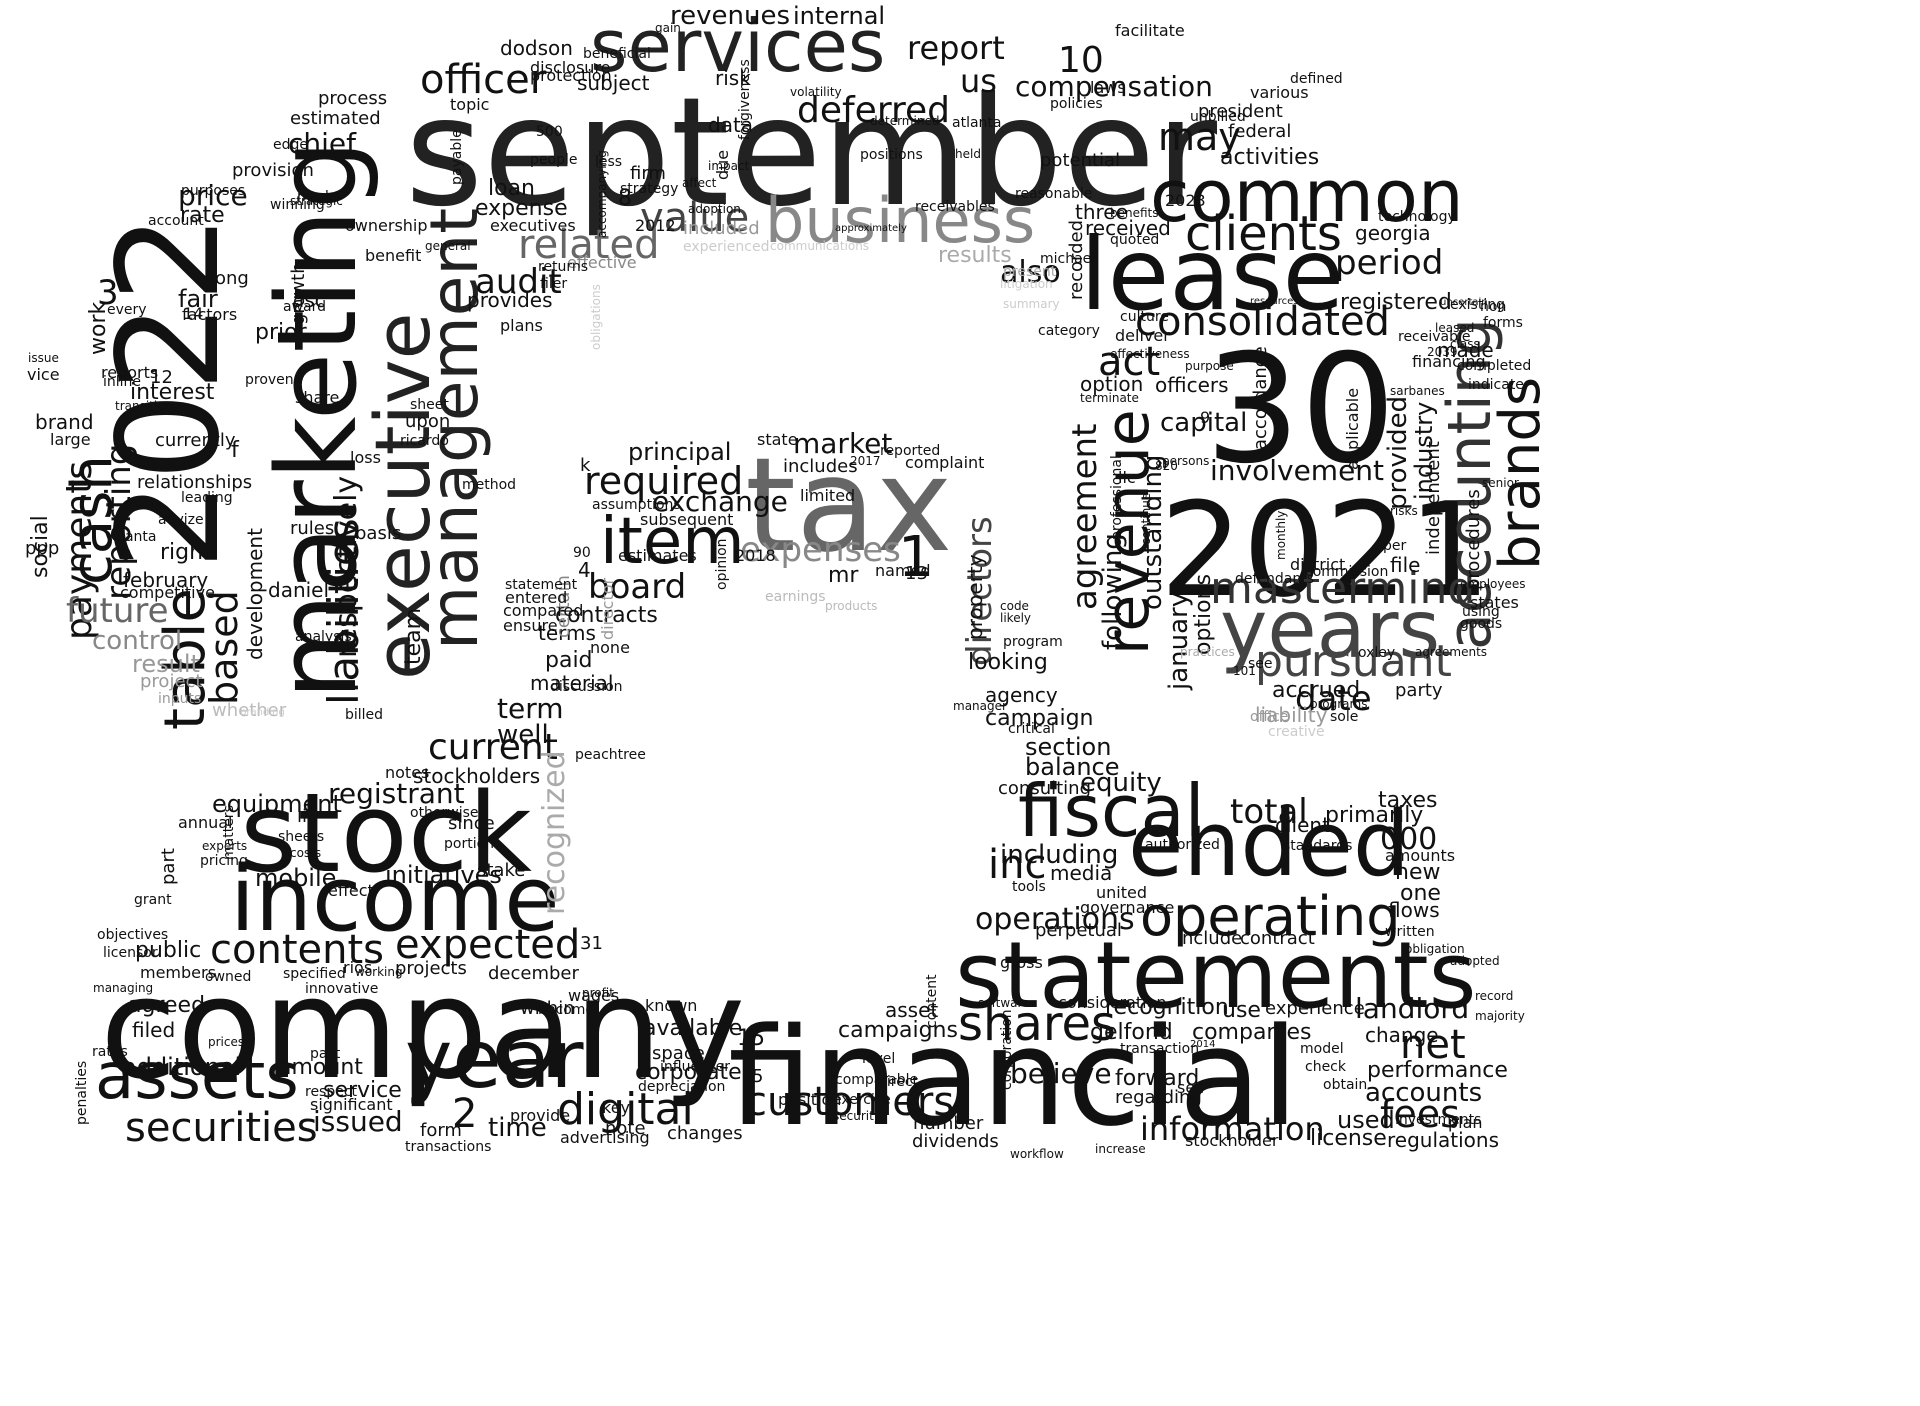 This screenshot has width=1920, height=1406. Describe the element at coordinates (721, 228) in the screenshot. I see `cloud-word: included` at that location.